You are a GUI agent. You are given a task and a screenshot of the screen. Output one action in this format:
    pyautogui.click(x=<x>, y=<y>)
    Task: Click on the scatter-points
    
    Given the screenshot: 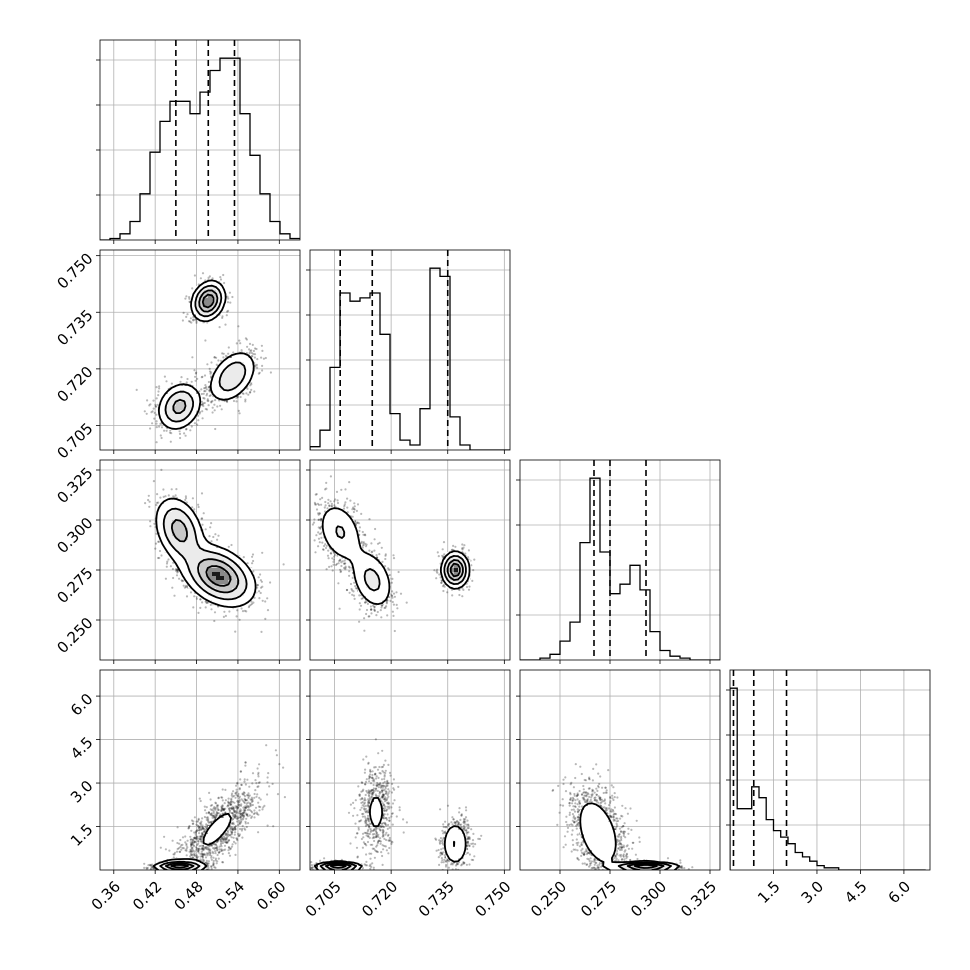 What is the action you would take?
    pyautogui.click(x=214, y=807)
    